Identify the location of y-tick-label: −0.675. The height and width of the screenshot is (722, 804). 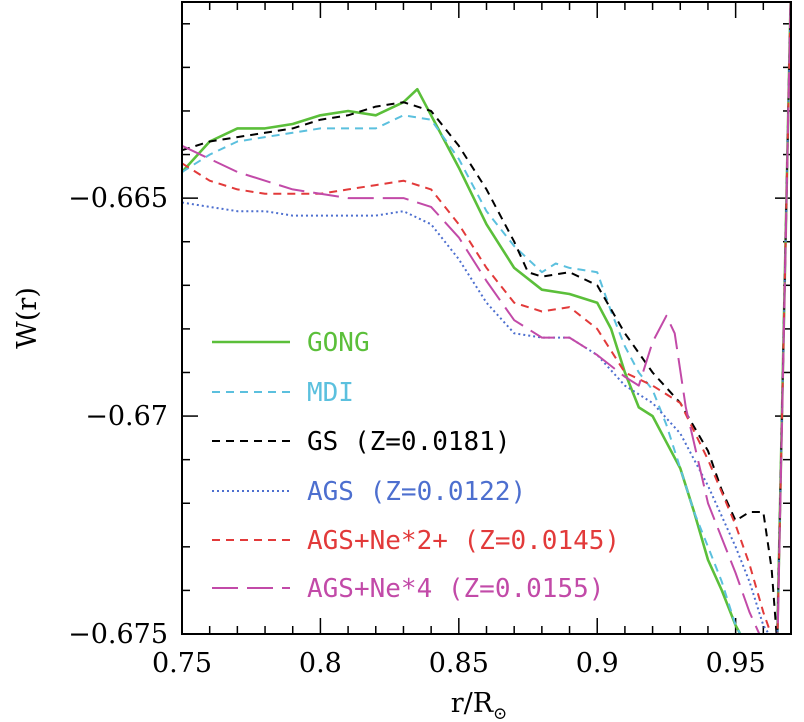
(118, 634).